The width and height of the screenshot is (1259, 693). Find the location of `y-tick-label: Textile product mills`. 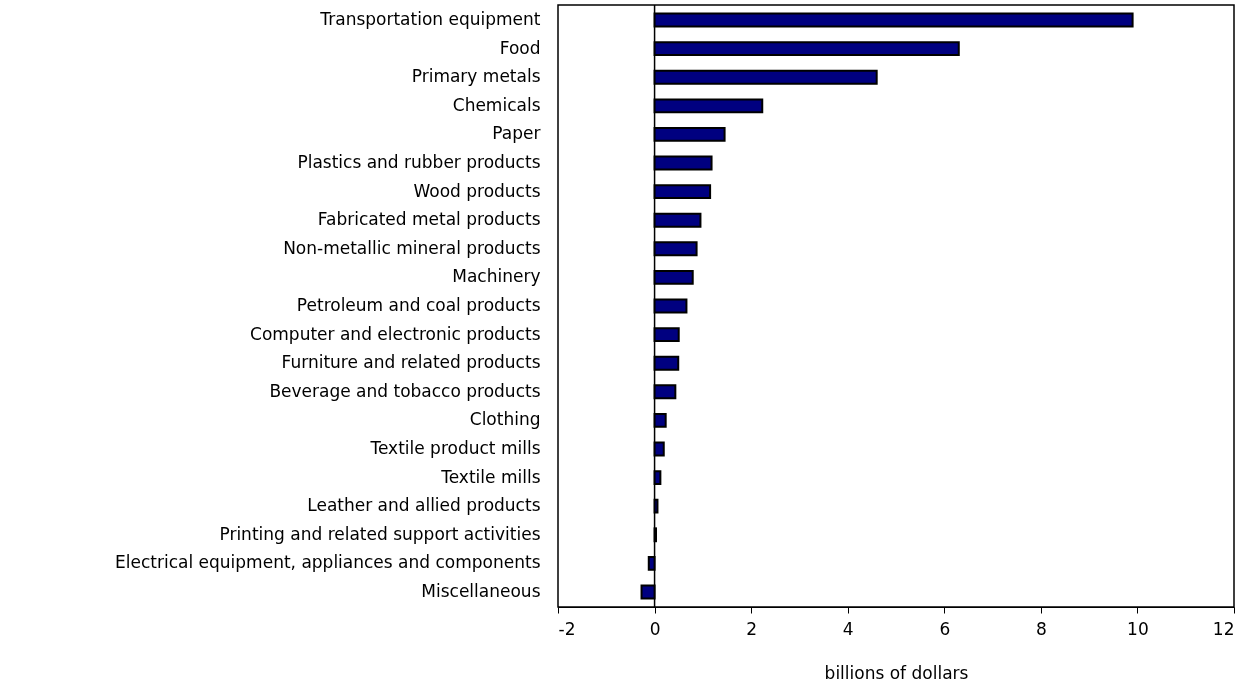

y-tick-label: Textile product mills is located at coordinates (455, 447).